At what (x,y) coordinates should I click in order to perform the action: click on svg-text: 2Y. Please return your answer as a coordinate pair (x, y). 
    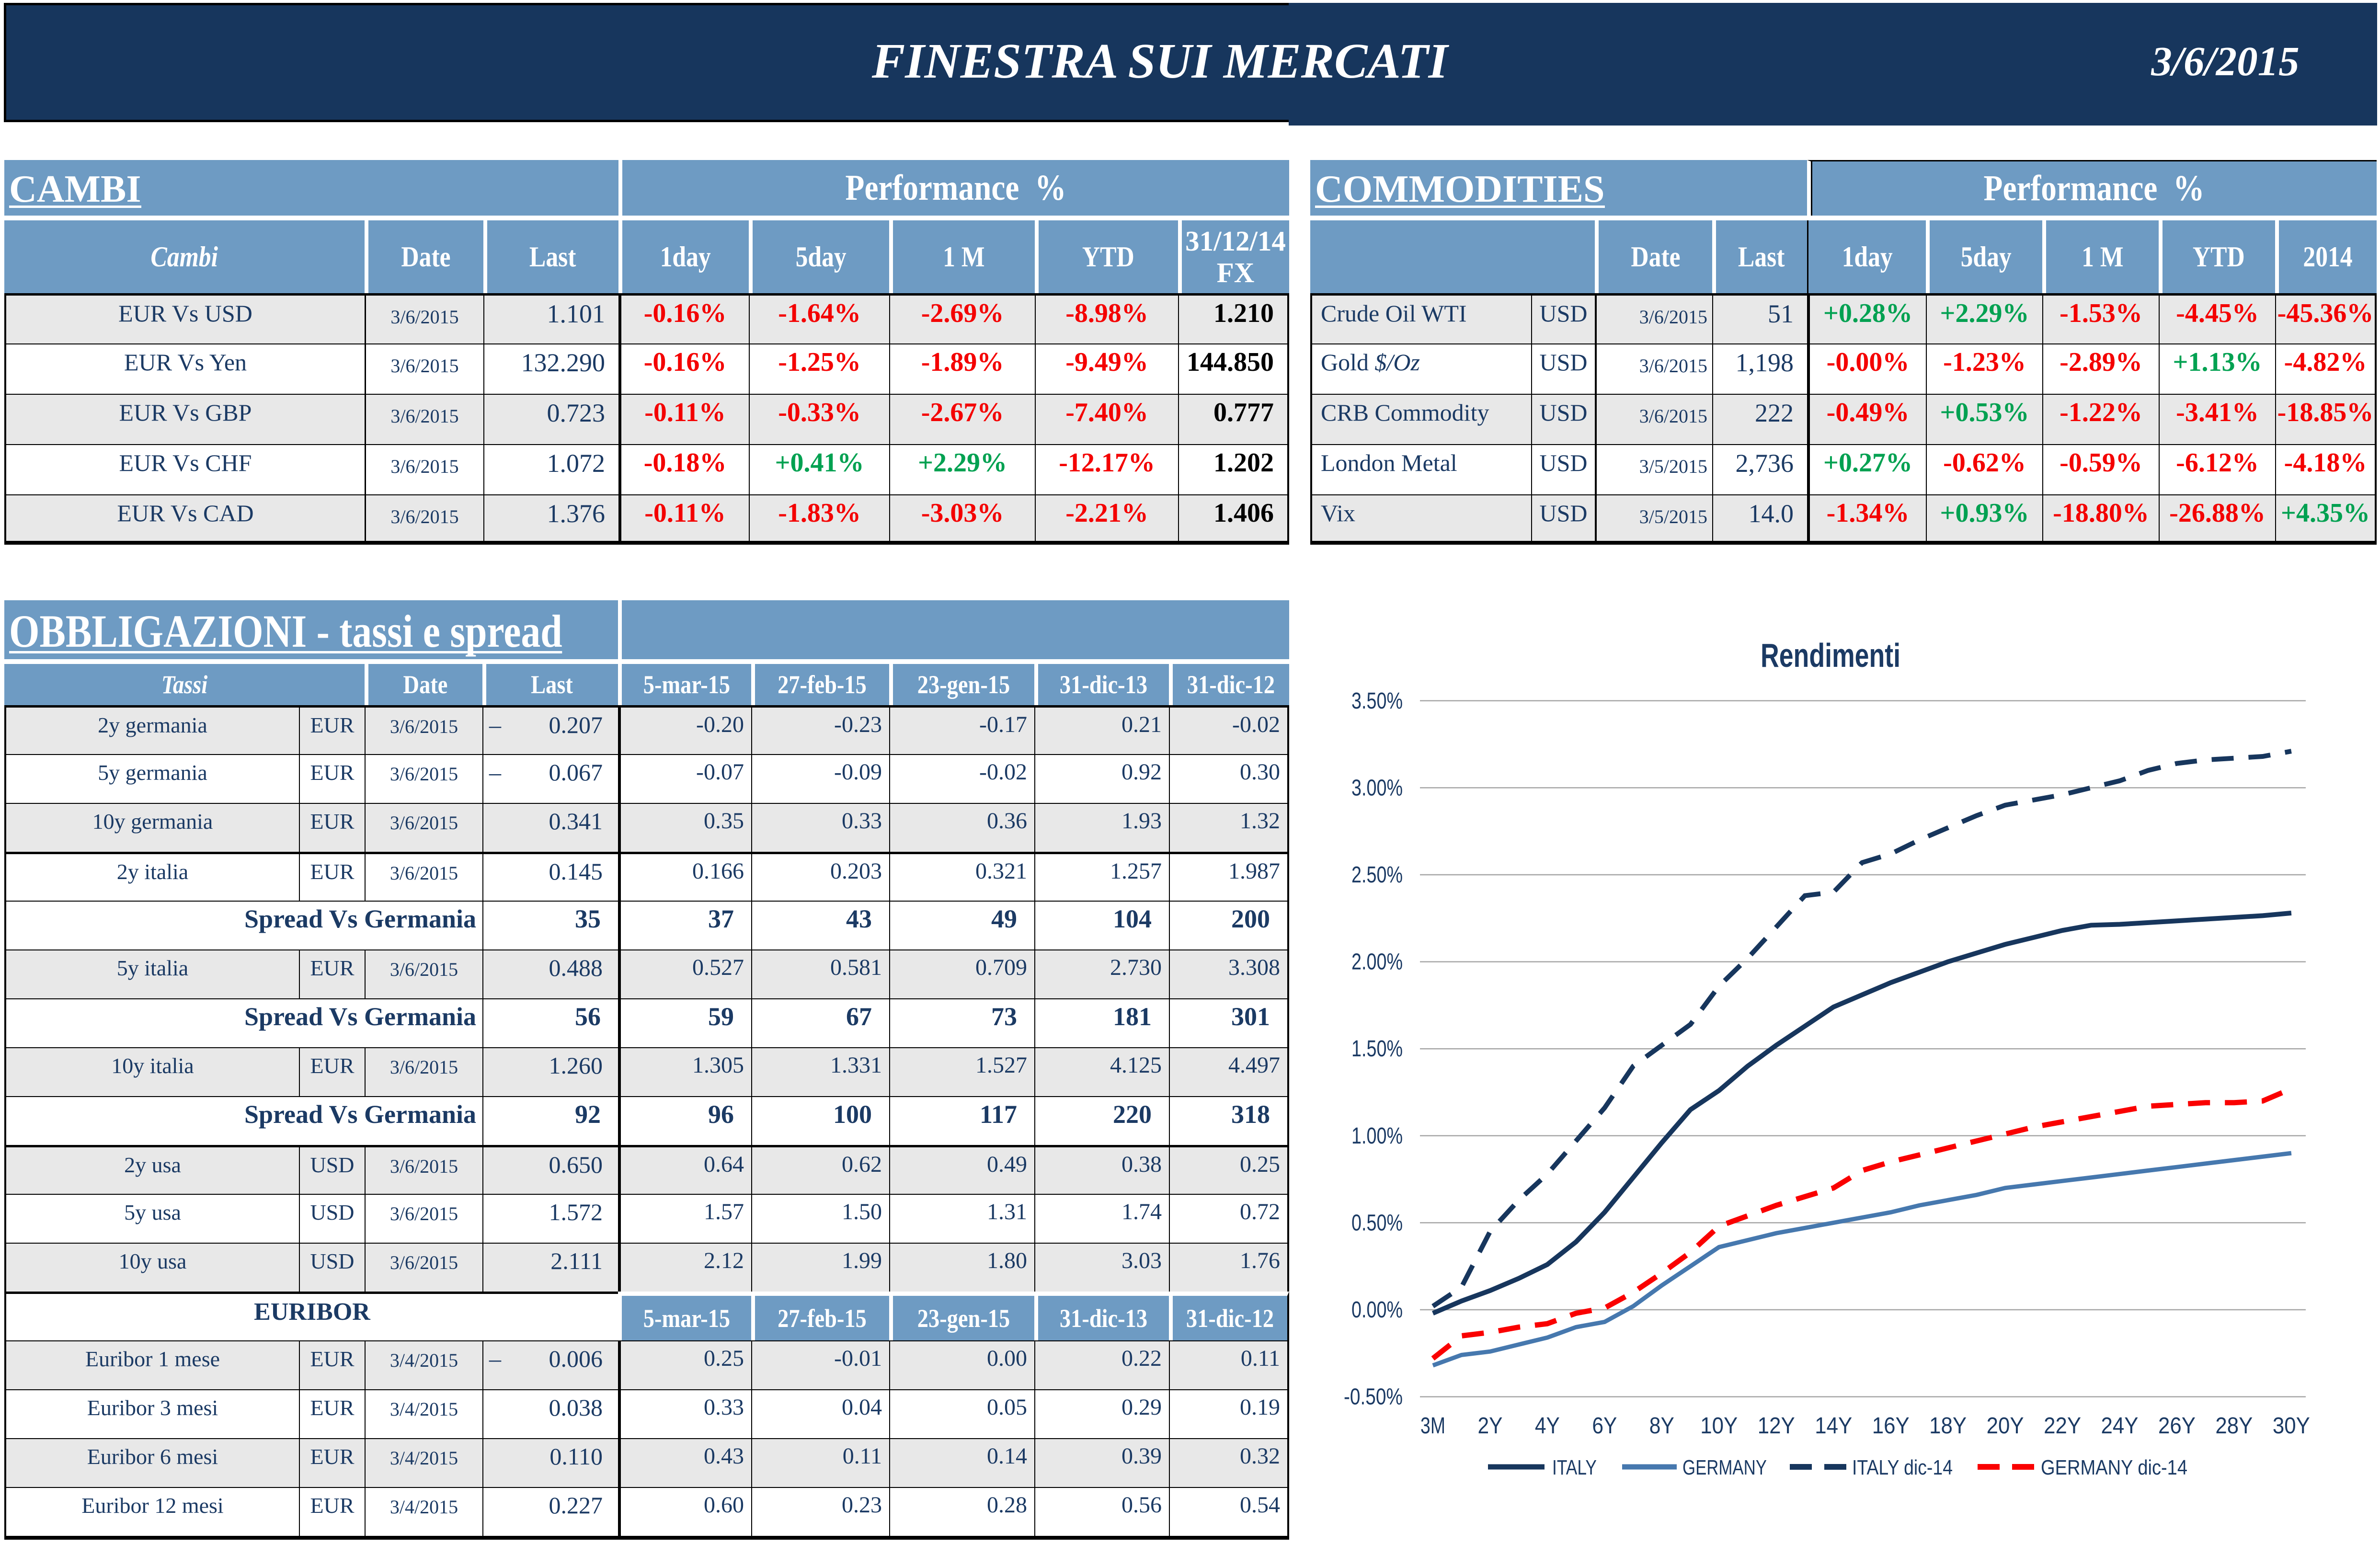
    Looking at the image, I should click on (1491, 1426).